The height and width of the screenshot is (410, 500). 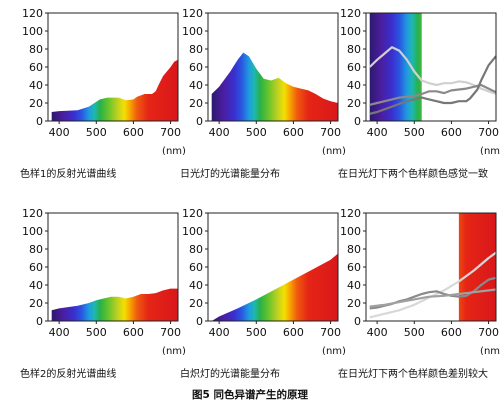 I want to click on chart-caption: 色样2的反射光谱曲线, so click(x=68, y=374).